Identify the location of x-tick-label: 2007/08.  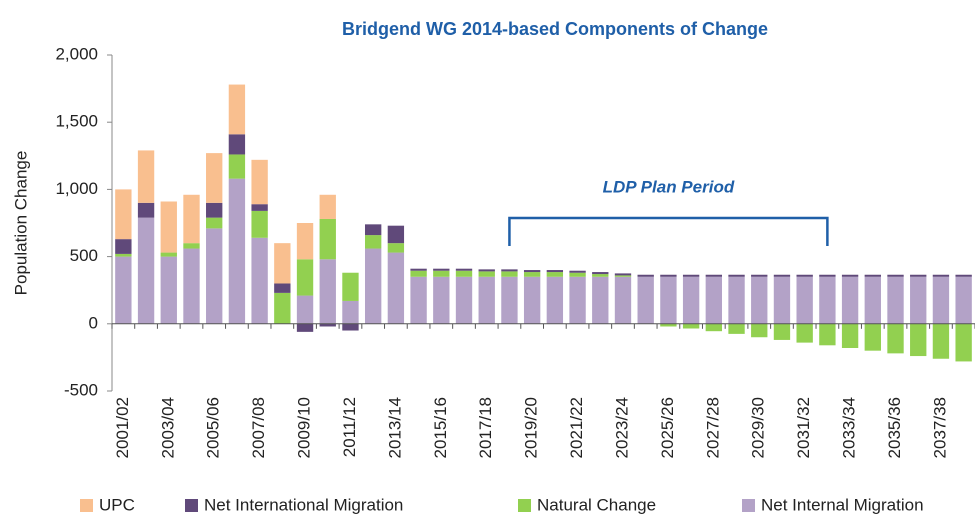
(258, 427).